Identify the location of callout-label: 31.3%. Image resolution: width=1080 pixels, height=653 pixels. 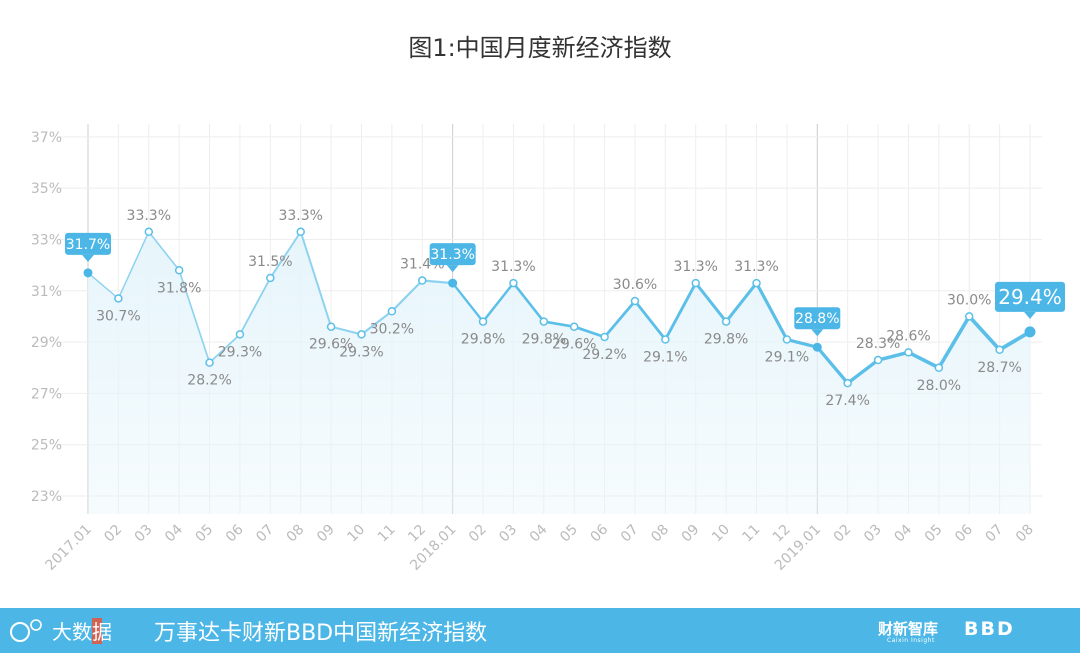
(452, 255).